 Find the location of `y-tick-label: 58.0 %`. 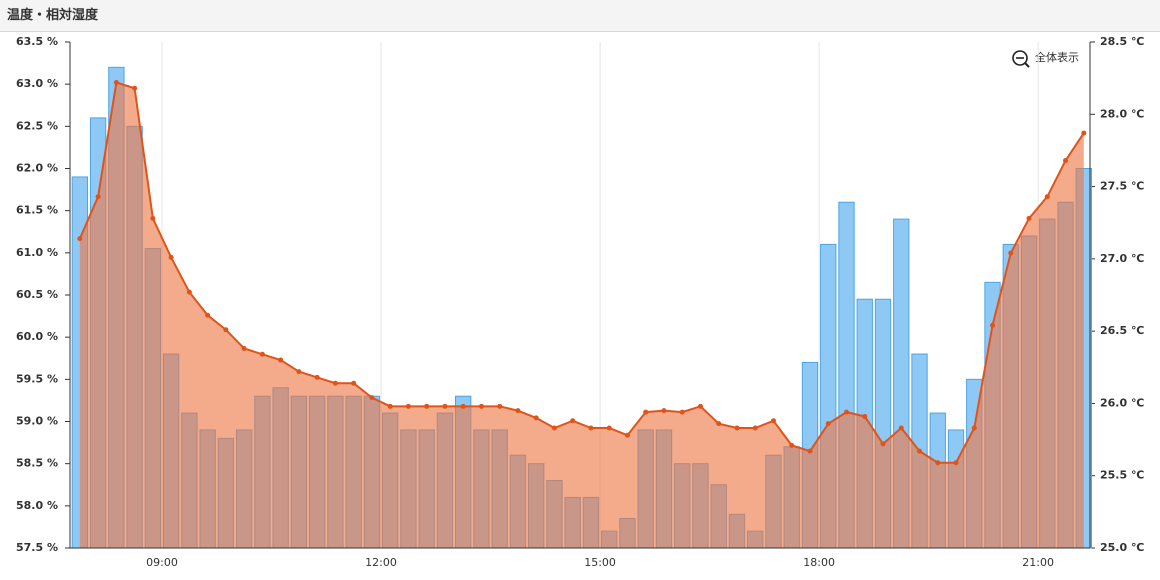

y-tick-label: 58.0 % is located at coordinates (37, 505).